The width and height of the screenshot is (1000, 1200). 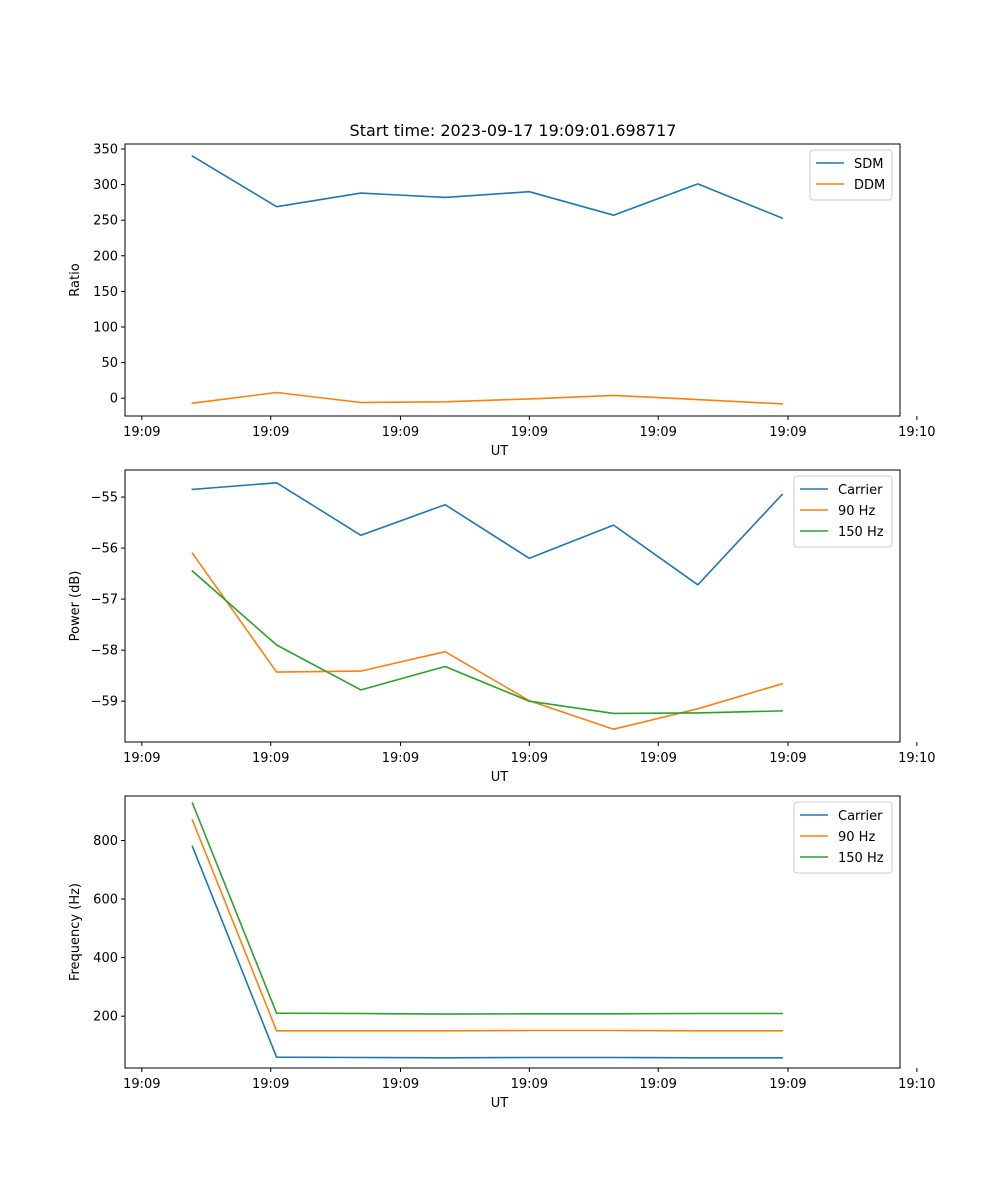 What do you see at coordinates (75, 606) in the screenshot?
I see `y-axis-label: Power (dB)` at bounding box center [75, 606].